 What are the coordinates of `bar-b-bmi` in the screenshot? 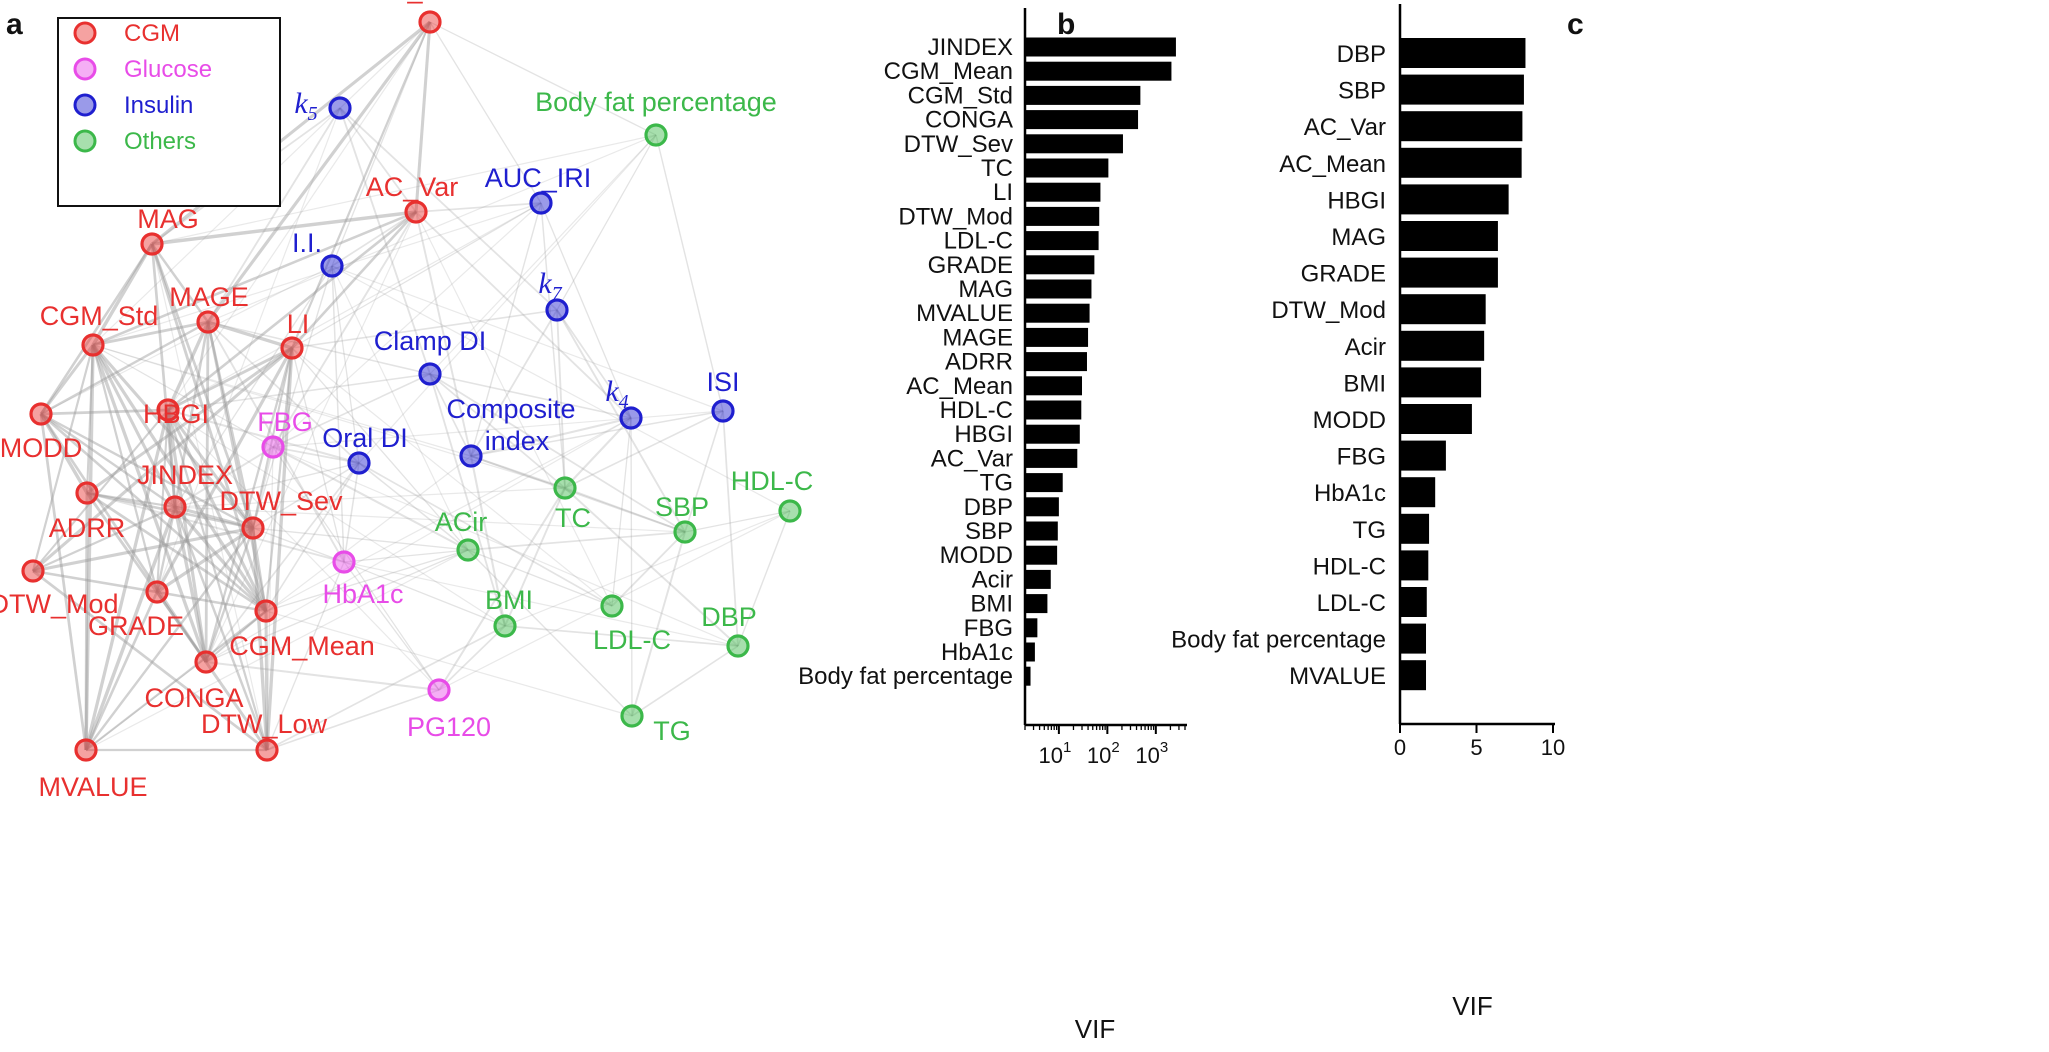 It's located at (1036, 604).